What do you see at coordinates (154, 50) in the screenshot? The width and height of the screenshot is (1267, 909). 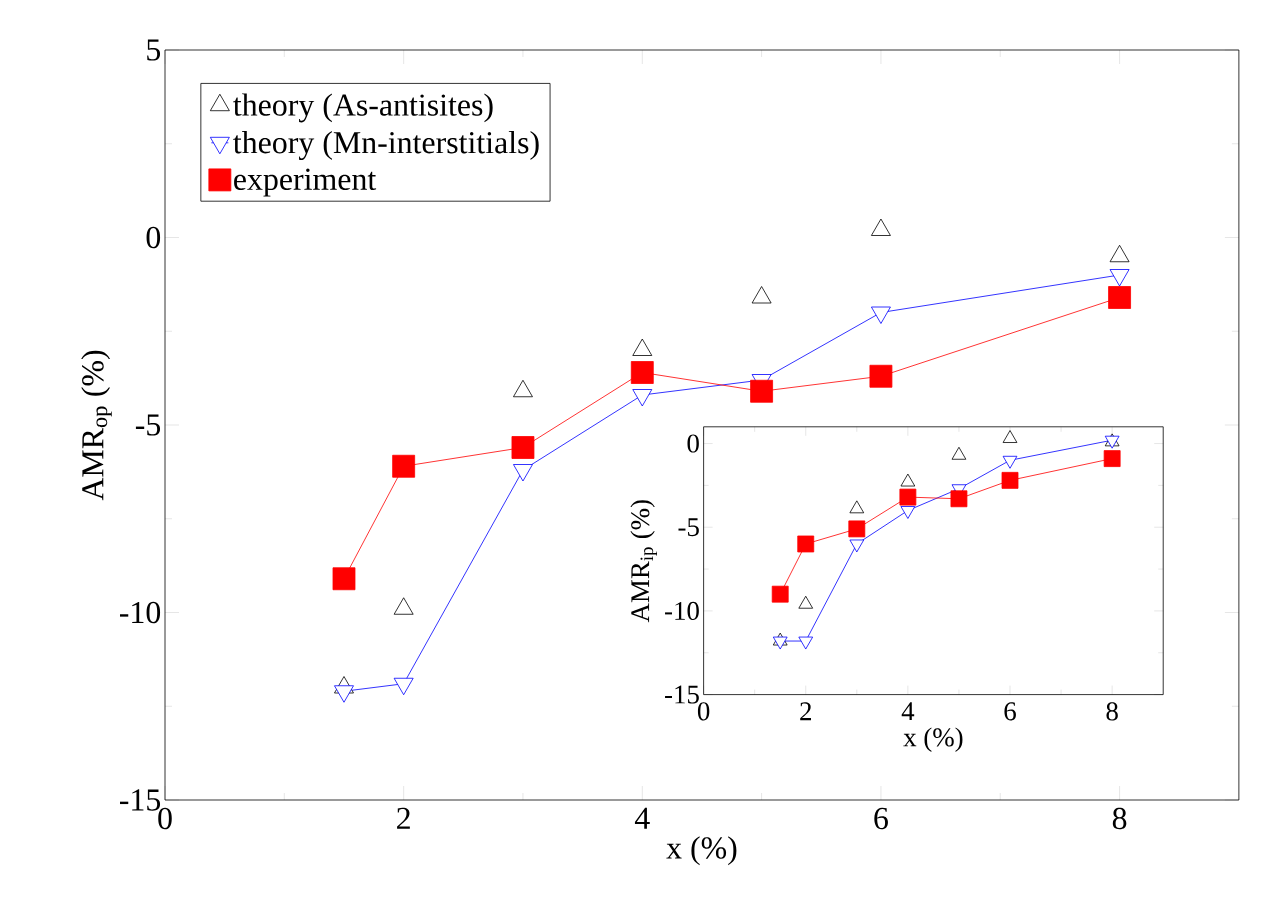 I see `y-tick-label: 5` at bounding box center [154, 50].